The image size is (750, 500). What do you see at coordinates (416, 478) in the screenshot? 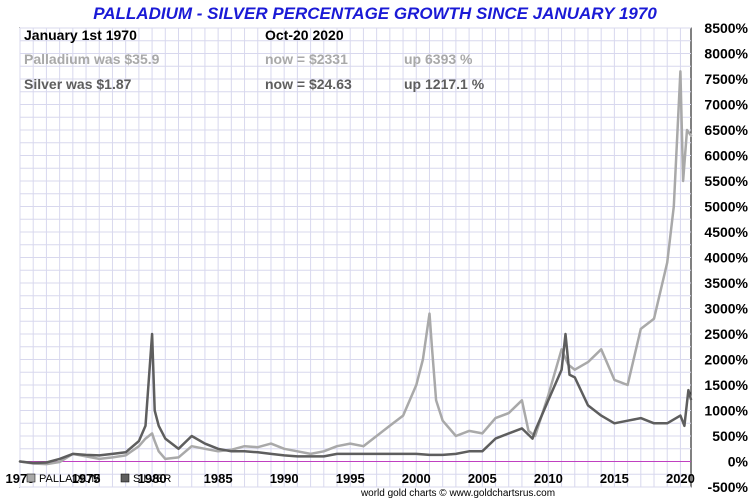
I see `x-tick-label: 2000` at bounding box center [416, 478].